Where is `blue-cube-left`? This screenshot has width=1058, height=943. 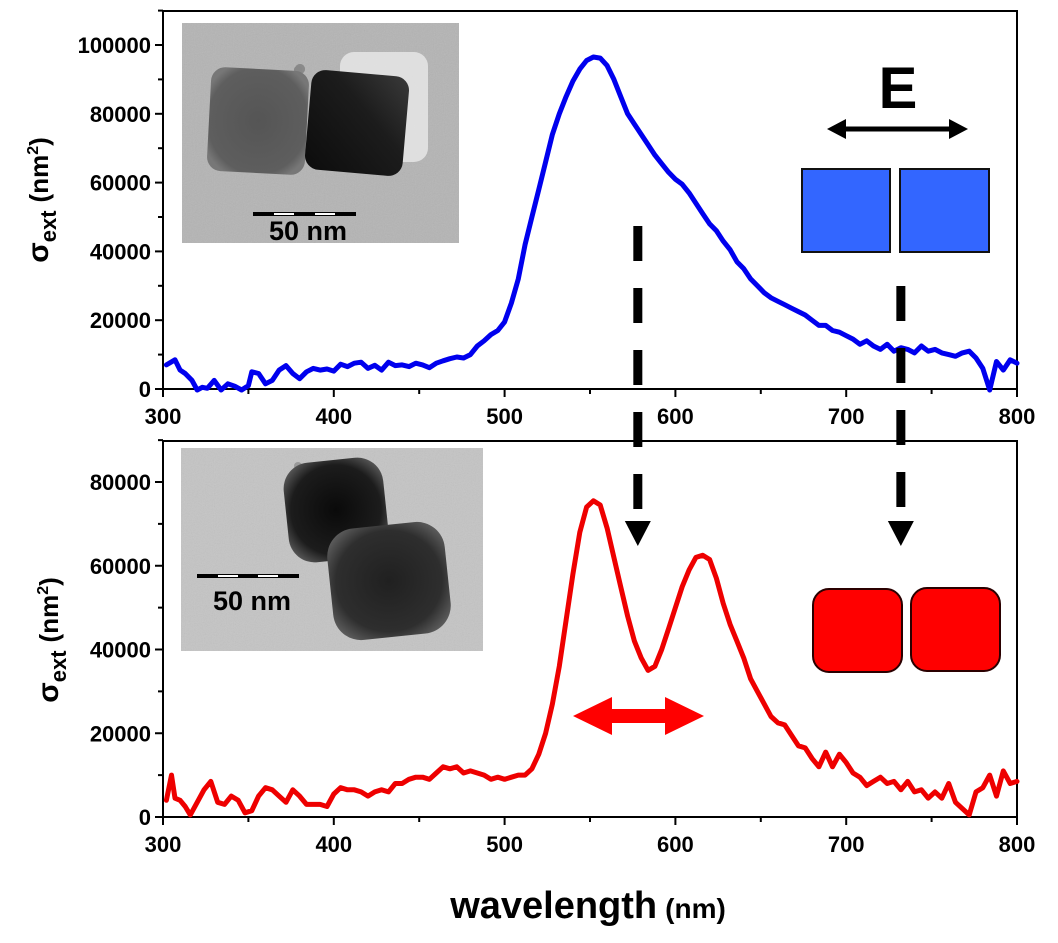 blue-cube-left is located at coordinates (846, 210).